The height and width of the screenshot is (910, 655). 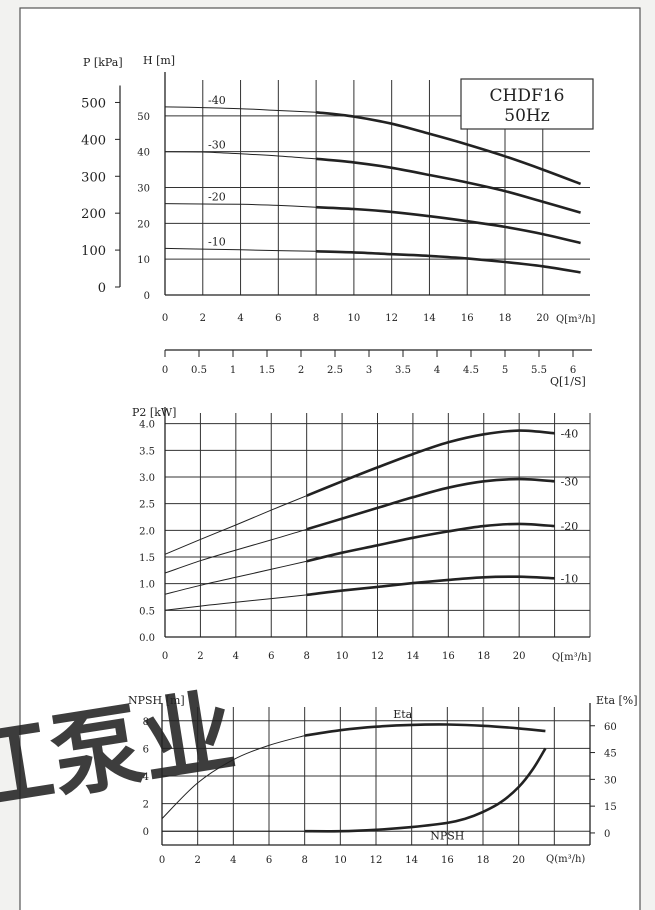 I want to click on h-curve-minus40, so click(x=448, y=148).